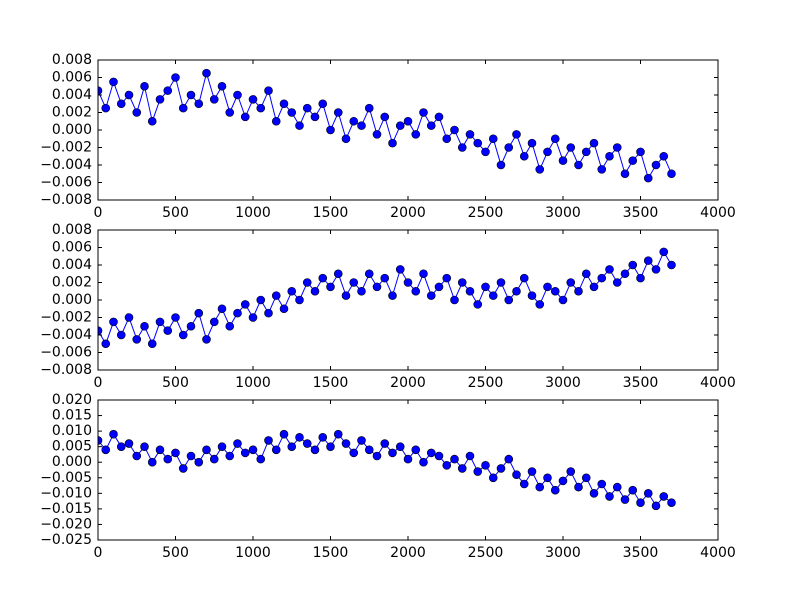 The width and height of the screenshot is (800, 600). I want to click on y-tick-label: 0.005, so click(72, 447).